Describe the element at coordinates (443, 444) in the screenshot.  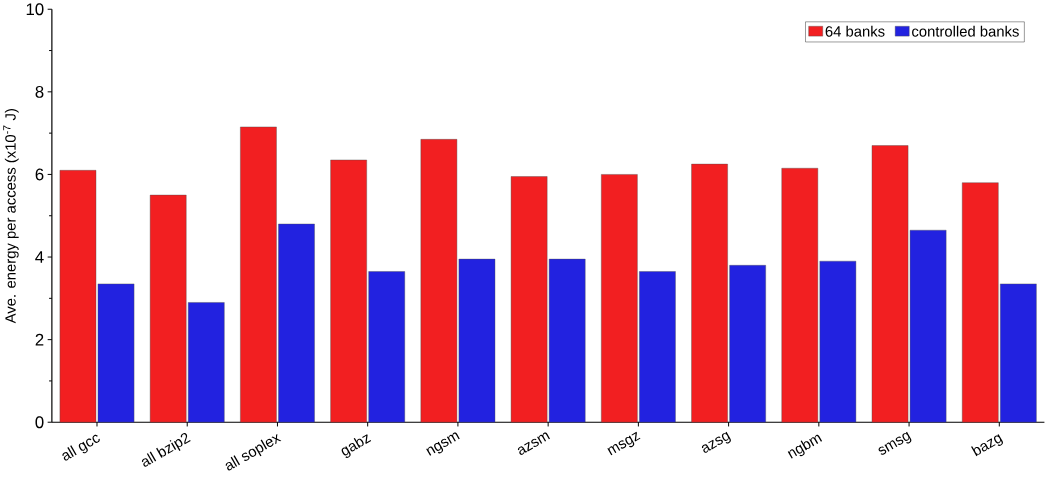
I see `x-tick-label: ngsm` at that location.